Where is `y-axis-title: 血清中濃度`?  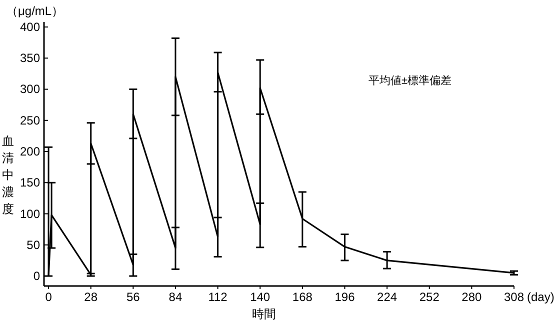
y-axis-title: 血清中濃度 is located at coordinates (8, 175).